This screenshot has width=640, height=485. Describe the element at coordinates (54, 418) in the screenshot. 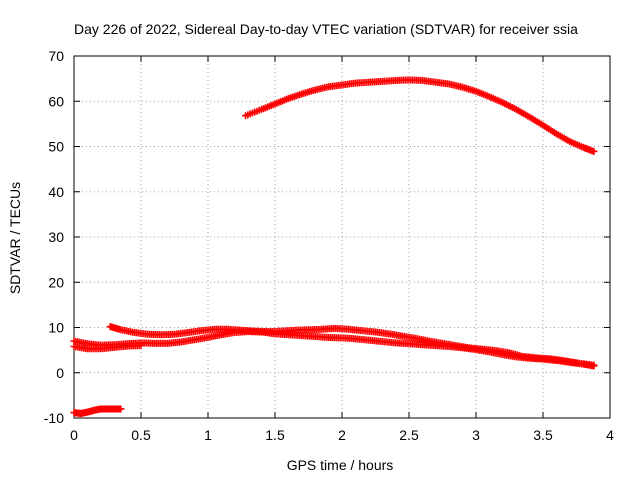

I see `y-tick-label: -10` at that location.